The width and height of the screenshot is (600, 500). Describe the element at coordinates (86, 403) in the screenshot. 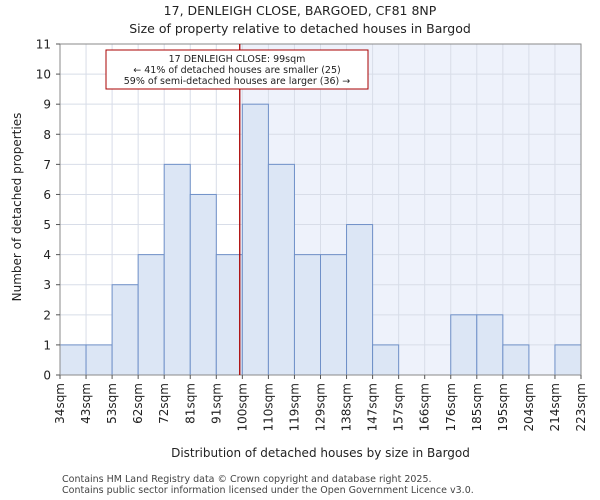

I see `x-tick-label: 43sqm` at that location.